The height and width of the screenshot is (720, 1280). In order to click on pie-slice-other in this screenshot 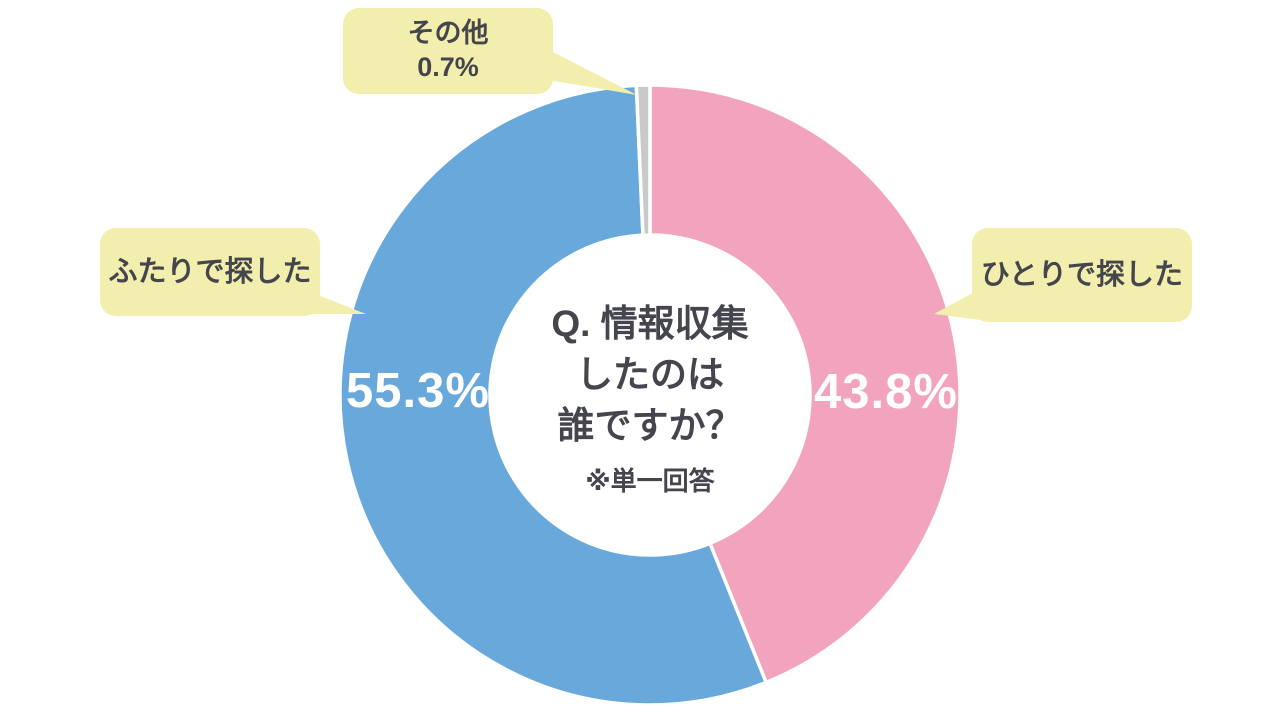, I will do `click(643, 160)`.